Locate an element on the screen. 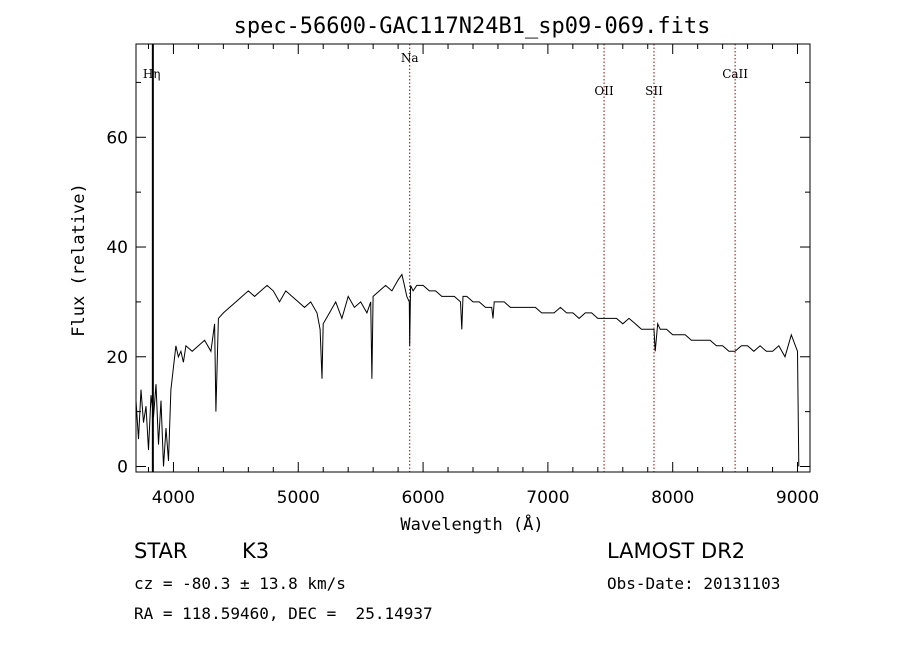 This screenshot has height=649, width=900. subclass-label: K3 is located at coordinates (256, 551).